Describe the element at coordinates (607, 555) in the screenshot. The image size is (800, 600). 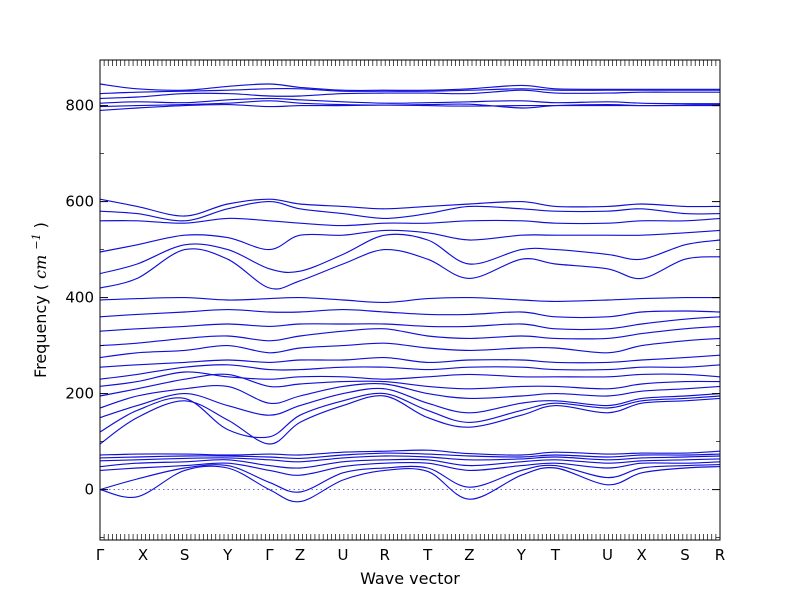
I see `x-tick-label-12: U` at that location.